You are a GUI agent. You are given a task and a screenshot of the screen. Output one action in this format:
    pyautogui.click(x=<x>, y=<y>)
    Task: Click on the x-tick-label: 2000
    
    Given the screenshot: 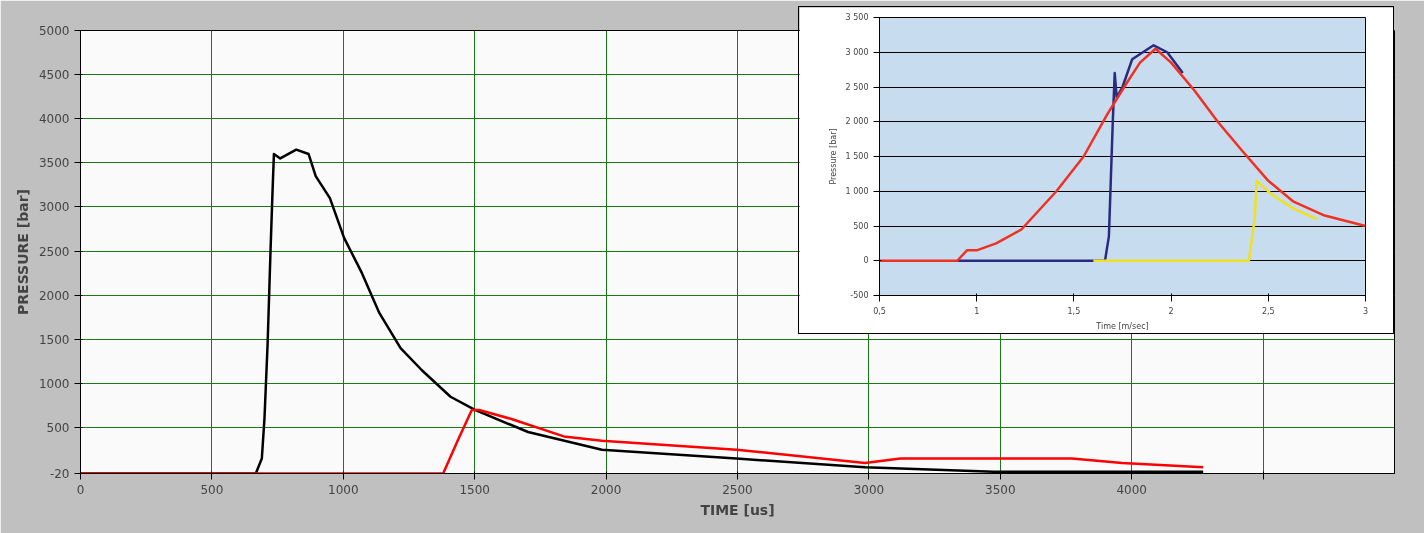 What is the action you would take?
    pyautogui.click(x=606, y=489)
    